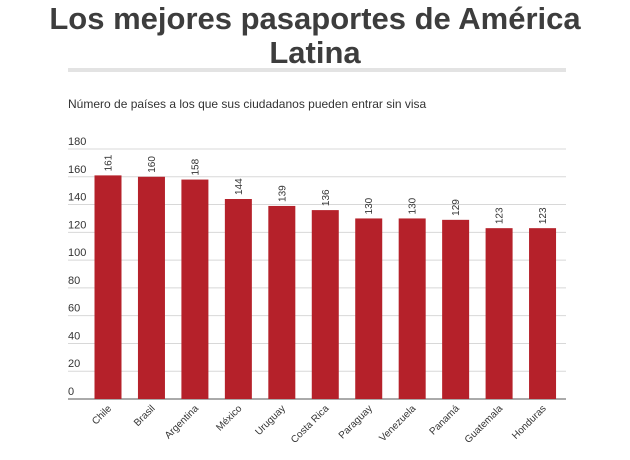 This screenshot has height=460, width=630. What do you see at coordinates (144, 415) in the screenshot?
I see `x-tick-label: Brasil` at bounding box center [144, 415].